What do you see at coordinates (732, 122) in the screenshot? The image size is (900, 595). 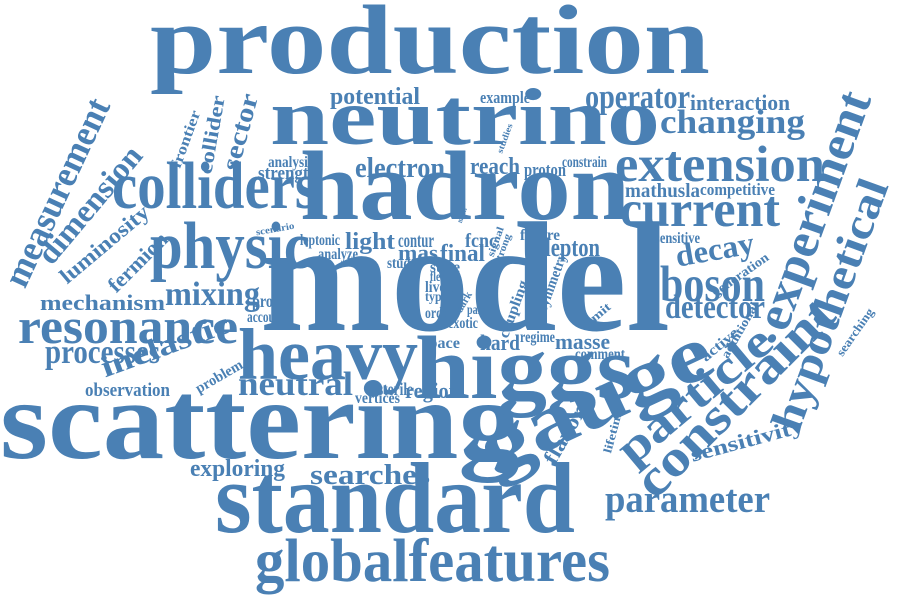 I see `word-changing: changing` at bounding box center [732, 122].